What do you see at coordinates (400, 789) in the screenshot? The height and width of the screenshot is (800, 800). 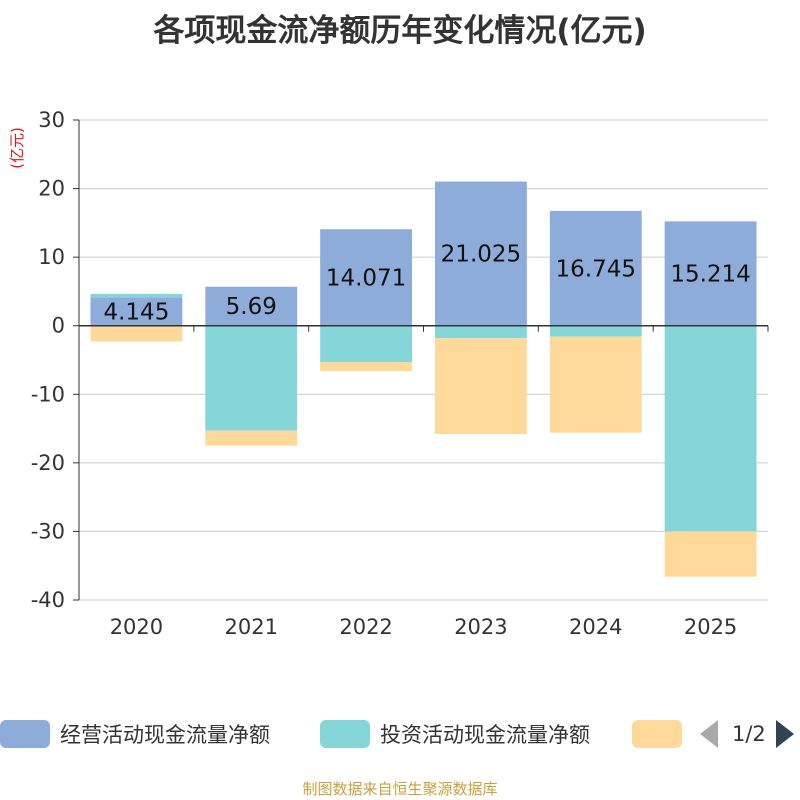 I see `data-source-footer: 制图数据来自恒生聚源数据库` at bounding box center [400, 789].